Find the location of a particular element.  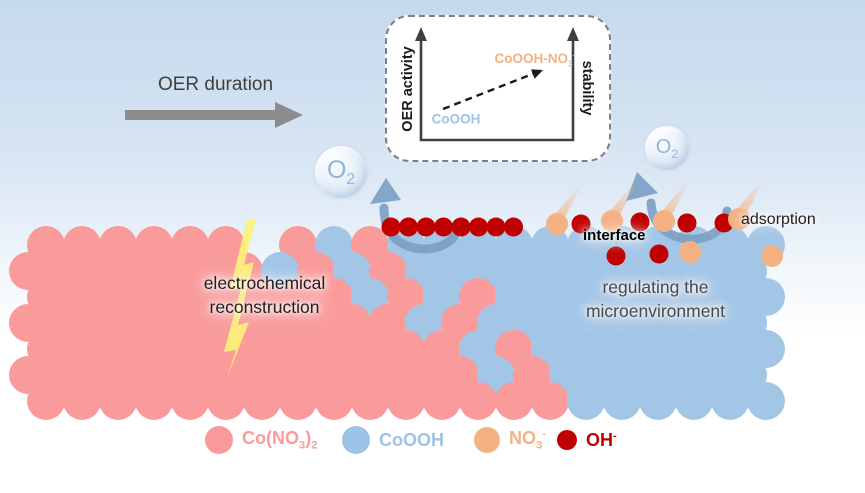

regulating-line1: regulating the is located at coordinates (655, 287).